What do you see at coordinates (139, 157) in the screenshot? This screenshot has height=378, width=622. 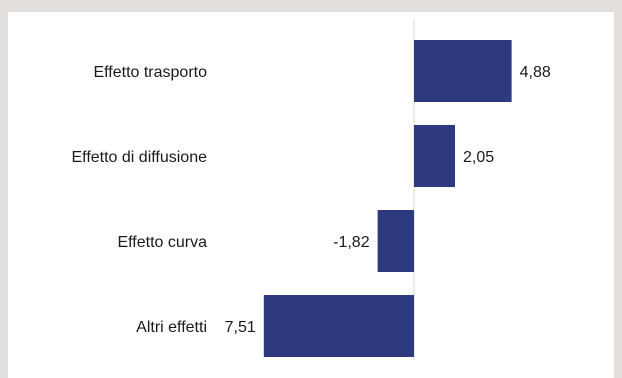 I see `category-label-effetto-di-diffusione: Effetto di diffusione` at bounding box center [139, 157].